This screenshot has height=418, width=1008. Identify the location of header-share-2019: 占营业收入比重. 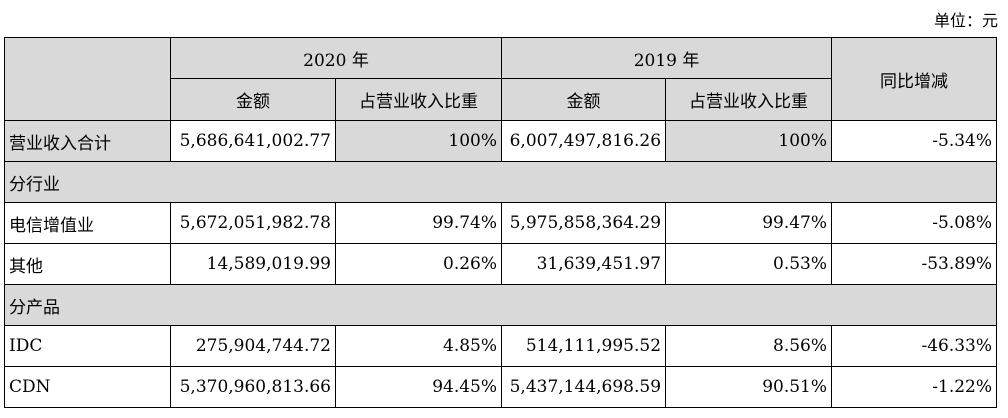
(749, 99).